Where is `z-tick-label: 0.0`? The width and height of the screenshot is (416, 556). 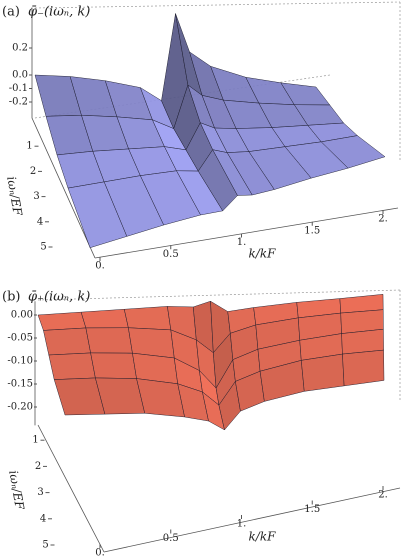
z-tick-label: 0.0 is located at coordinates (20, 75).